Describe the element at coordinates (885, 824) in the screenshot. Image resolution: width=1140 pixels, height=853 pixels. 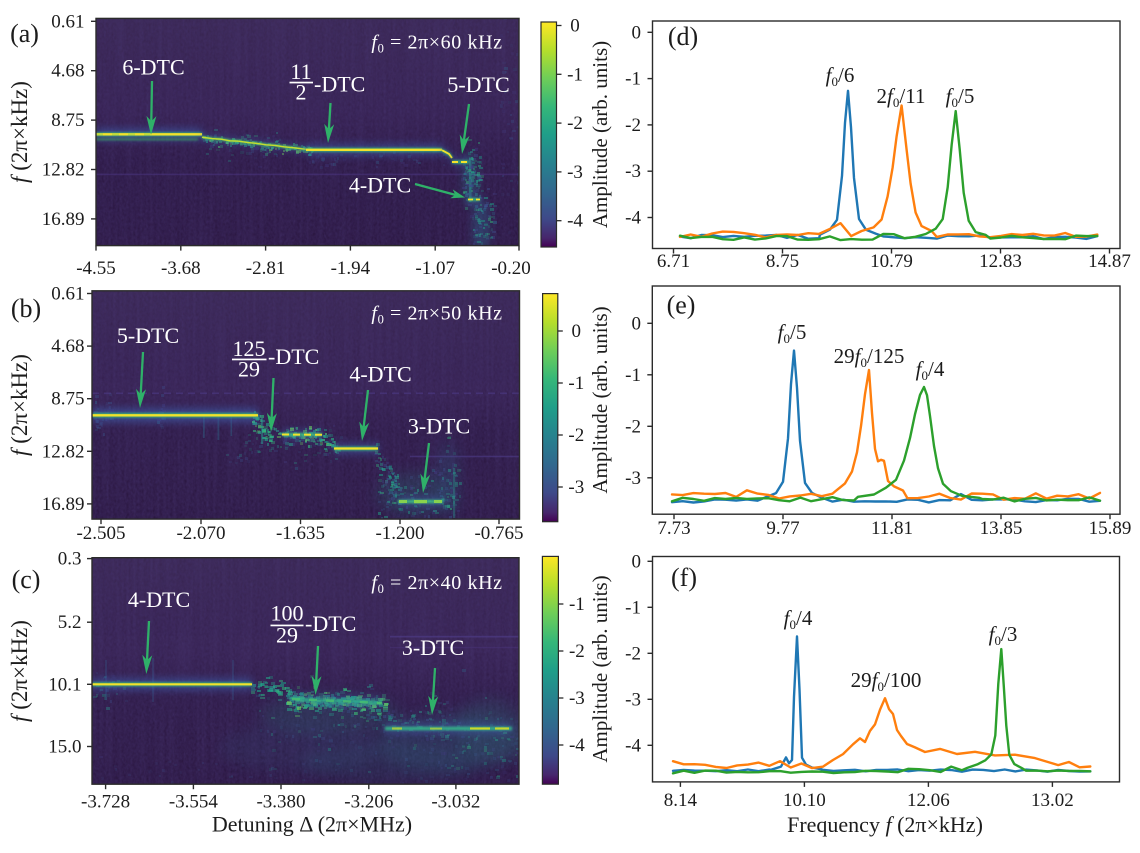
I see `svg-text: Frequency f (2π×kHz)` at that location.